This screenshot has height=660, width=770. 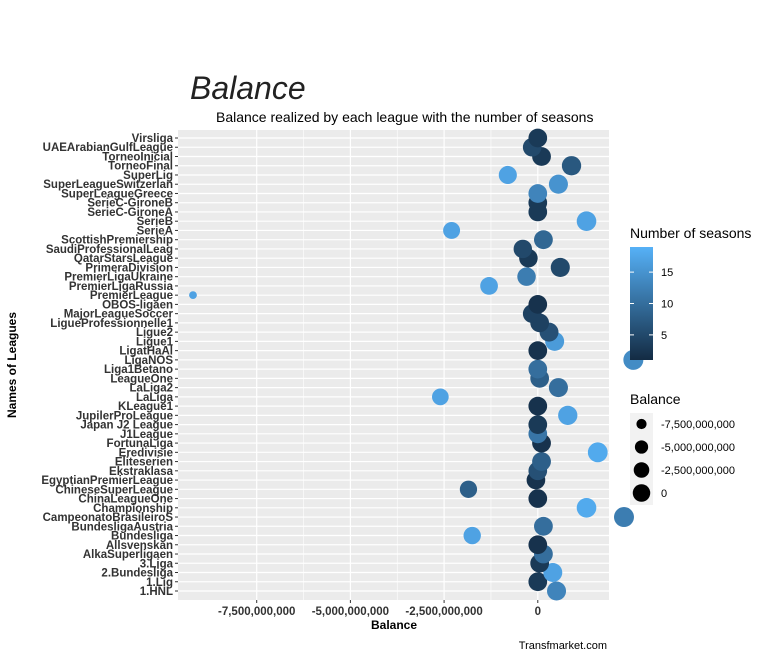 What do you see at coordinates (148, 176) in the screenshot?
I see `y-tick-label: SuperLig` at bounding box center [148, 176].